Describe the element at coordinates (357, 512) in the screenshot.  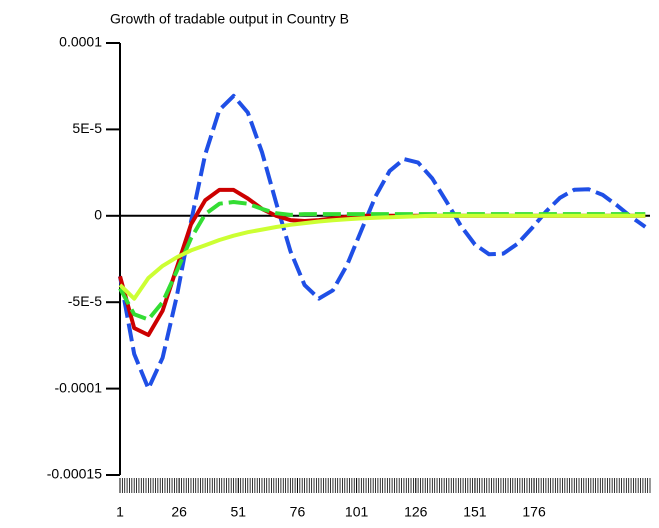
I see `x-tick-label: 101` at that location.